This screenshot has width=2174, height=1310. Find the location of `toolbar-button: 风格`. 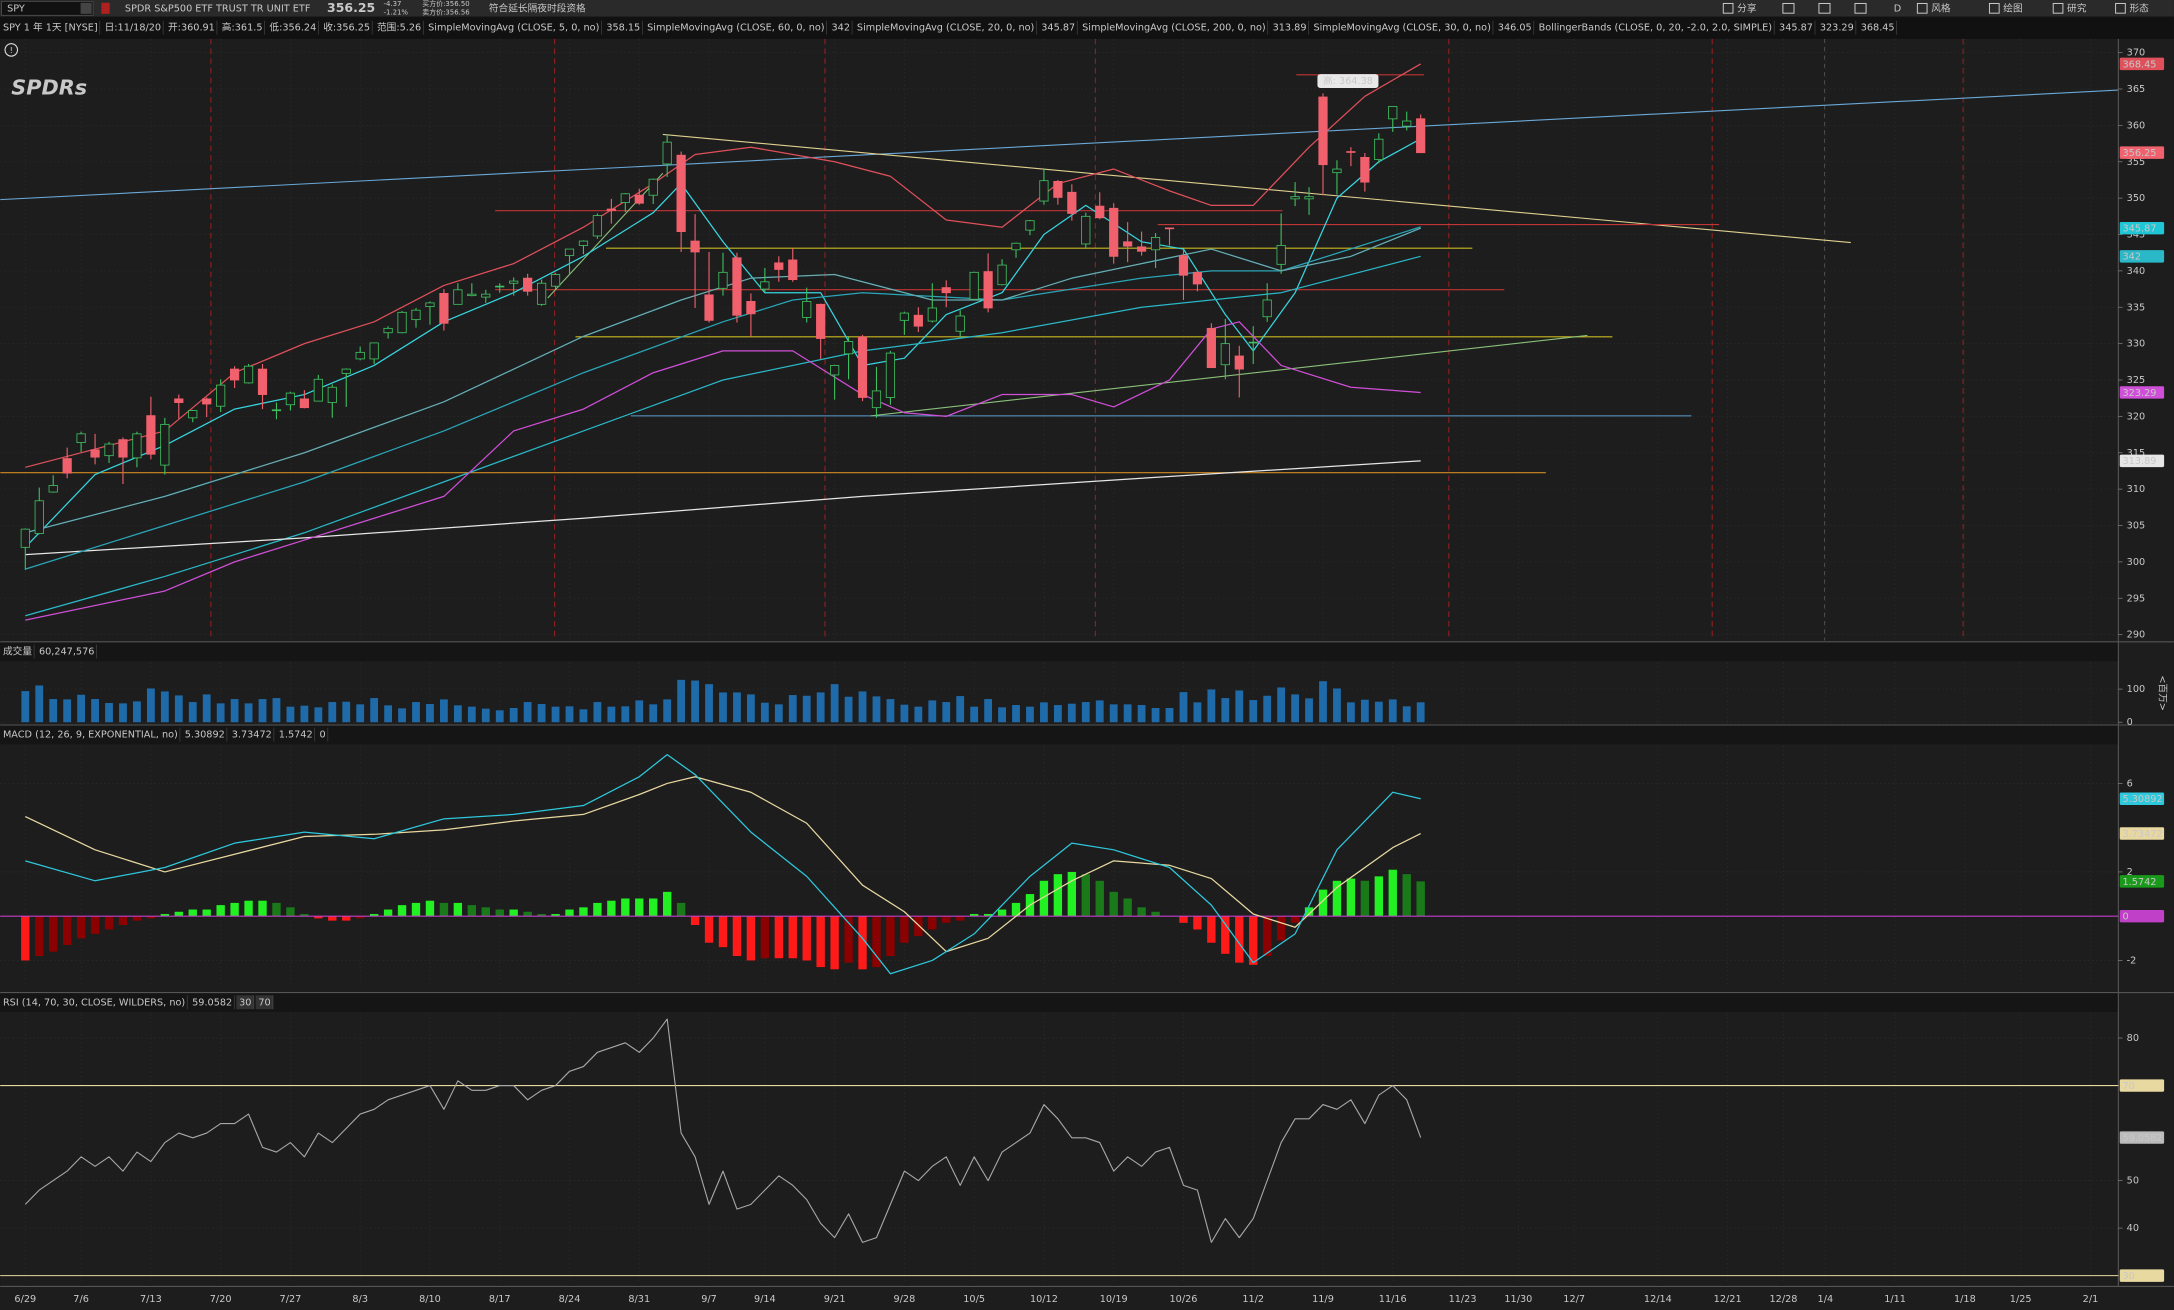

toolbar-button: 风格 is located at coordinates (1941, 7).